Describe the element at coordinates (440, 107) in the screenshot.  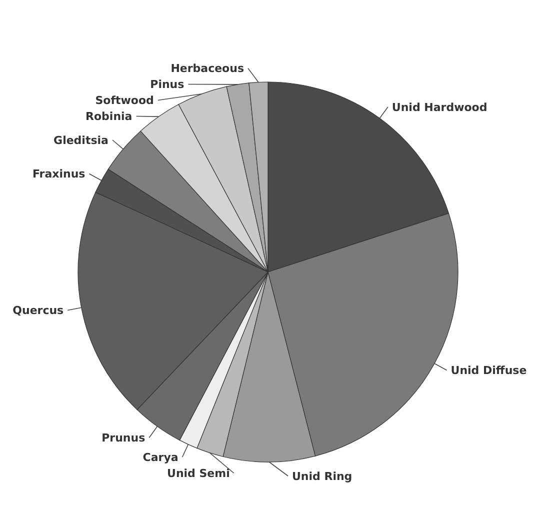
I see `slice-label: Unid Hardwood` at that location.